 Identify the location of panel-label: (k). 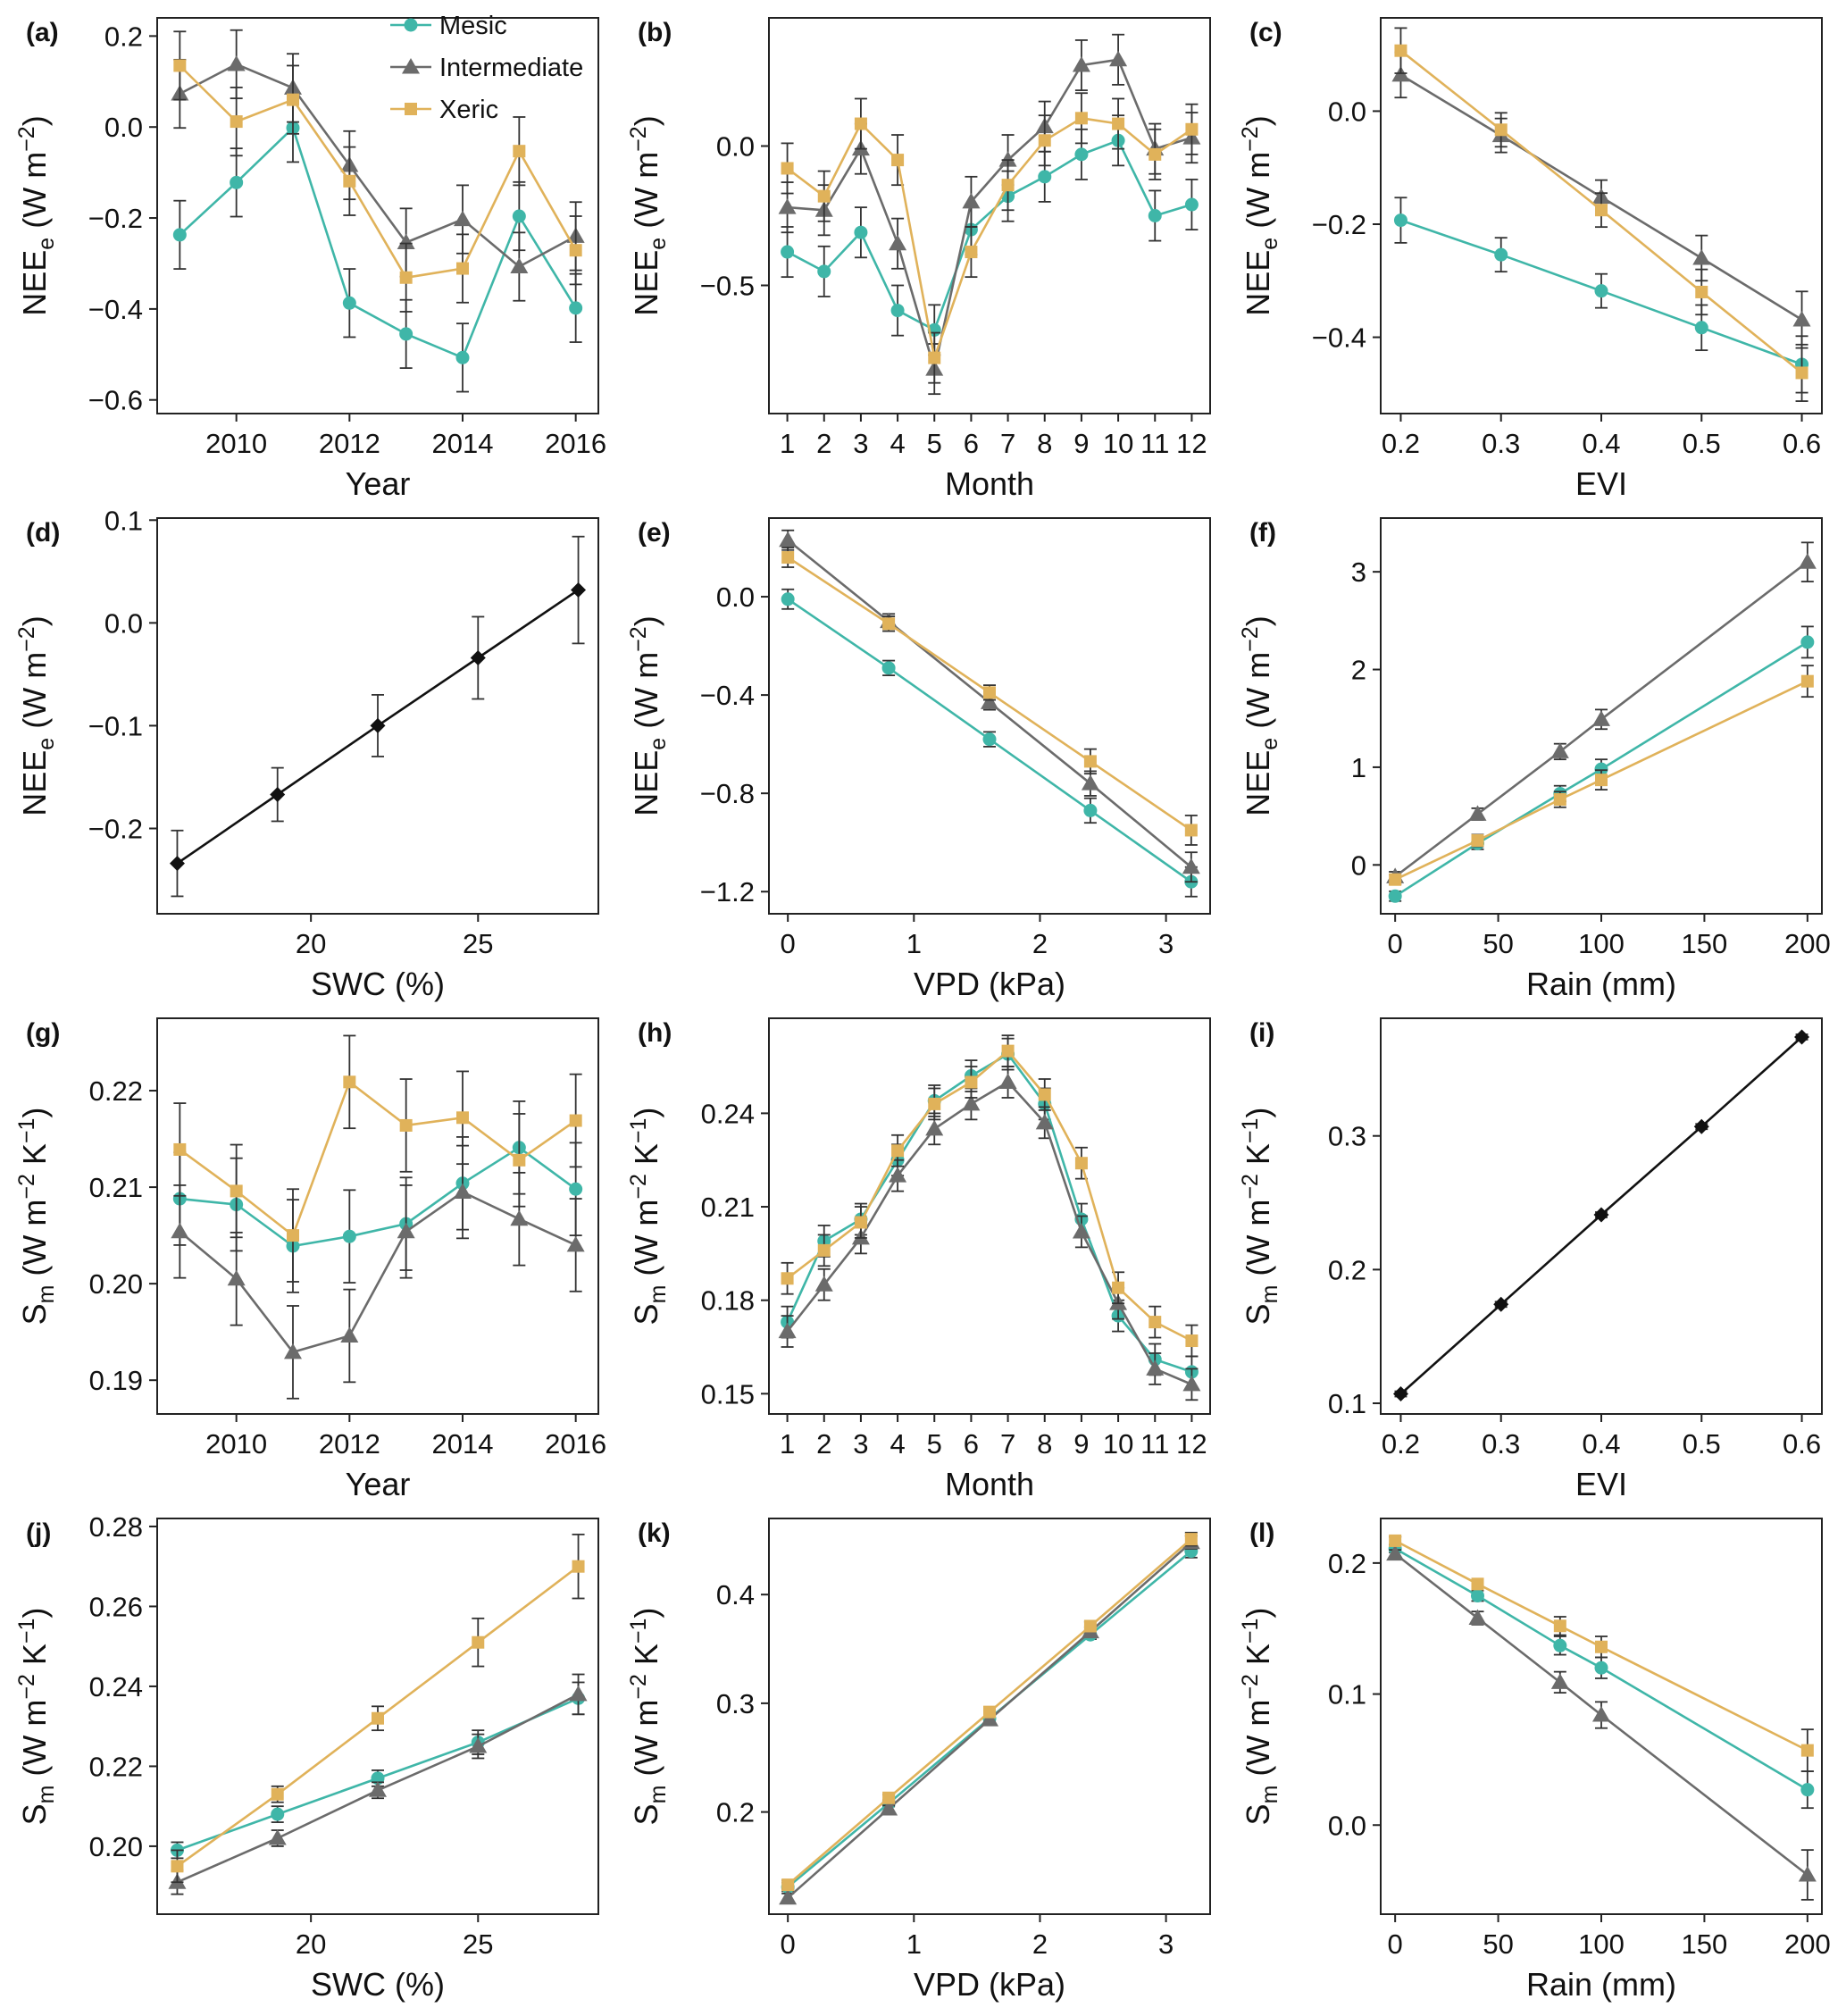
(654, 1533).